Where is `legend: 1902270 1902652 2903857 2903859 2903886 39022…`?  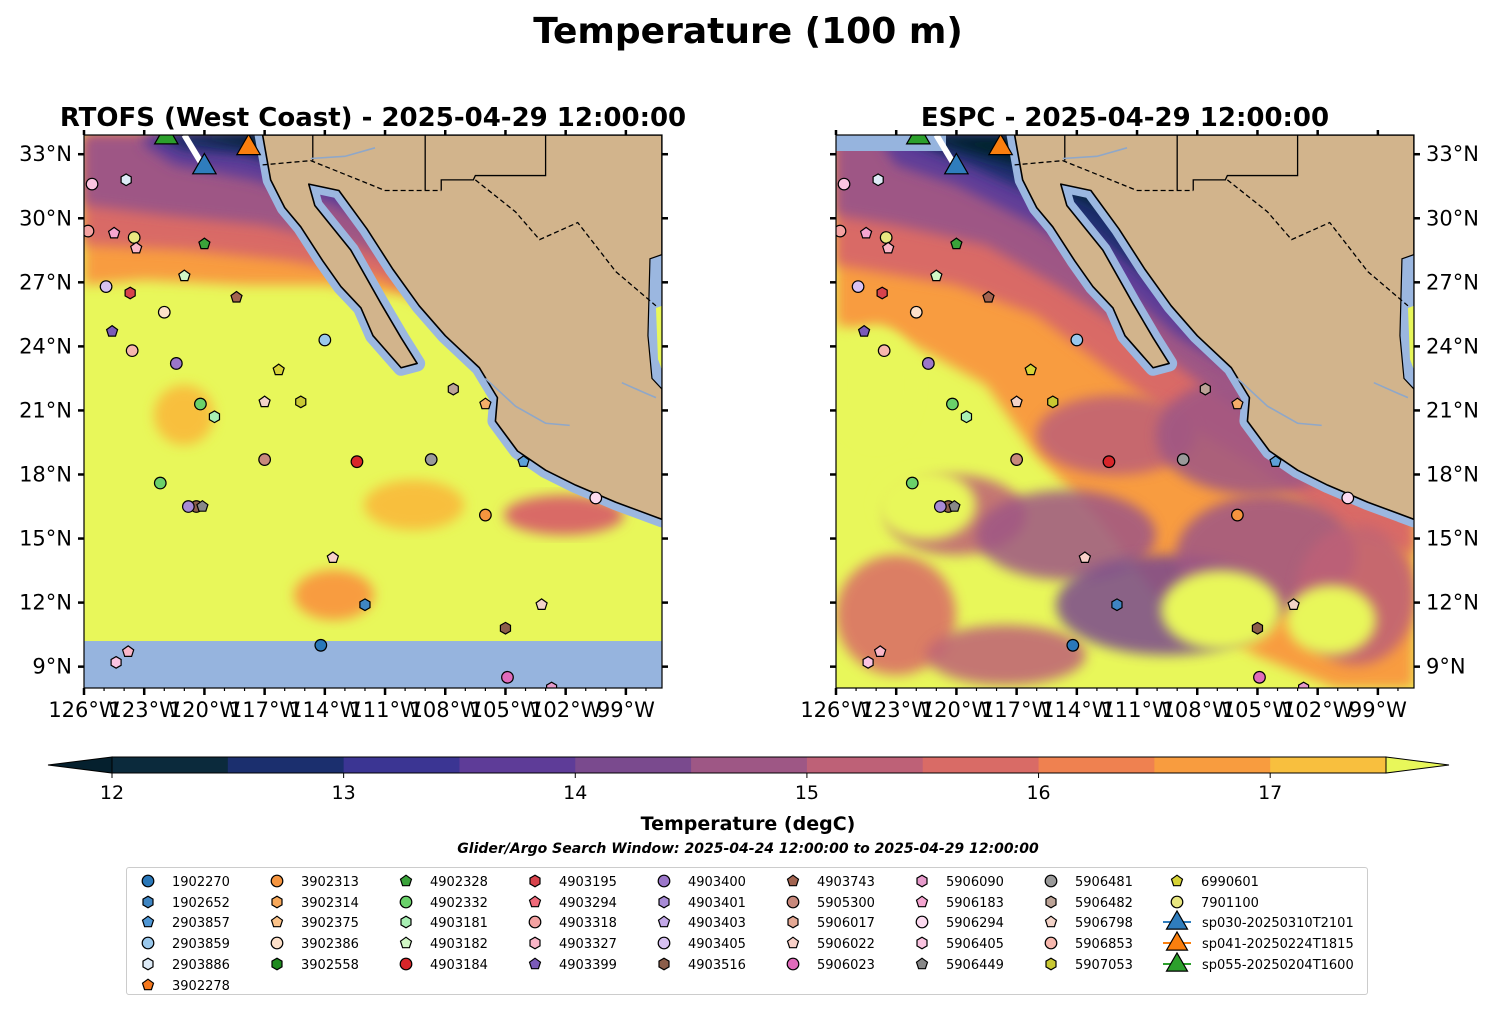 legend: 1902270 1902652 2903857 2903859 2903886 39022… is located at coordinates (747, 934).